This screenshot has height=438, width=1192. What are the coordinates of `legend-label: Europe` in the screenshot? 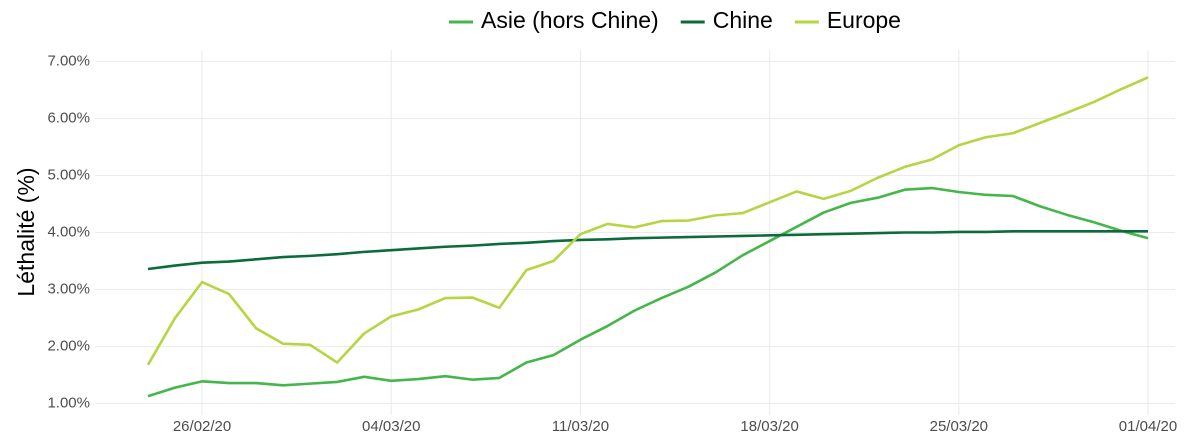 It's located at (864, 20).